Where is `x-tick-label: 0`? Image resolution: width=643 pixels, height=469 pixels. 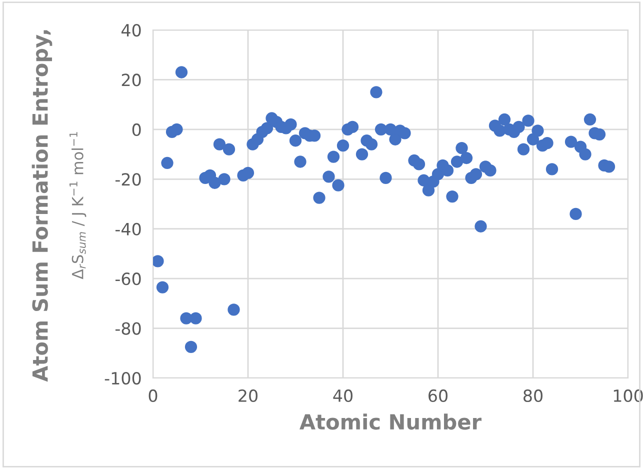 x-tick-label: 0 is located at coordinates (153, 395).